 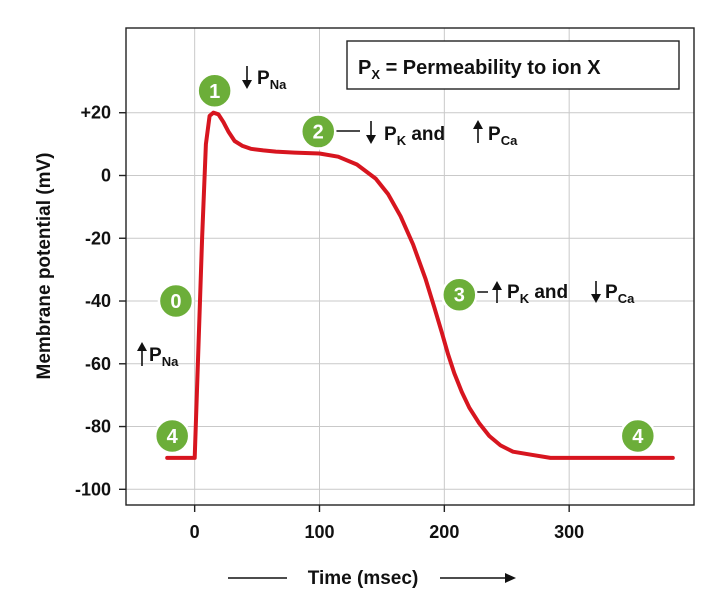 I want to click on annotation-phase0: PNa, so click(x=158, y=355).